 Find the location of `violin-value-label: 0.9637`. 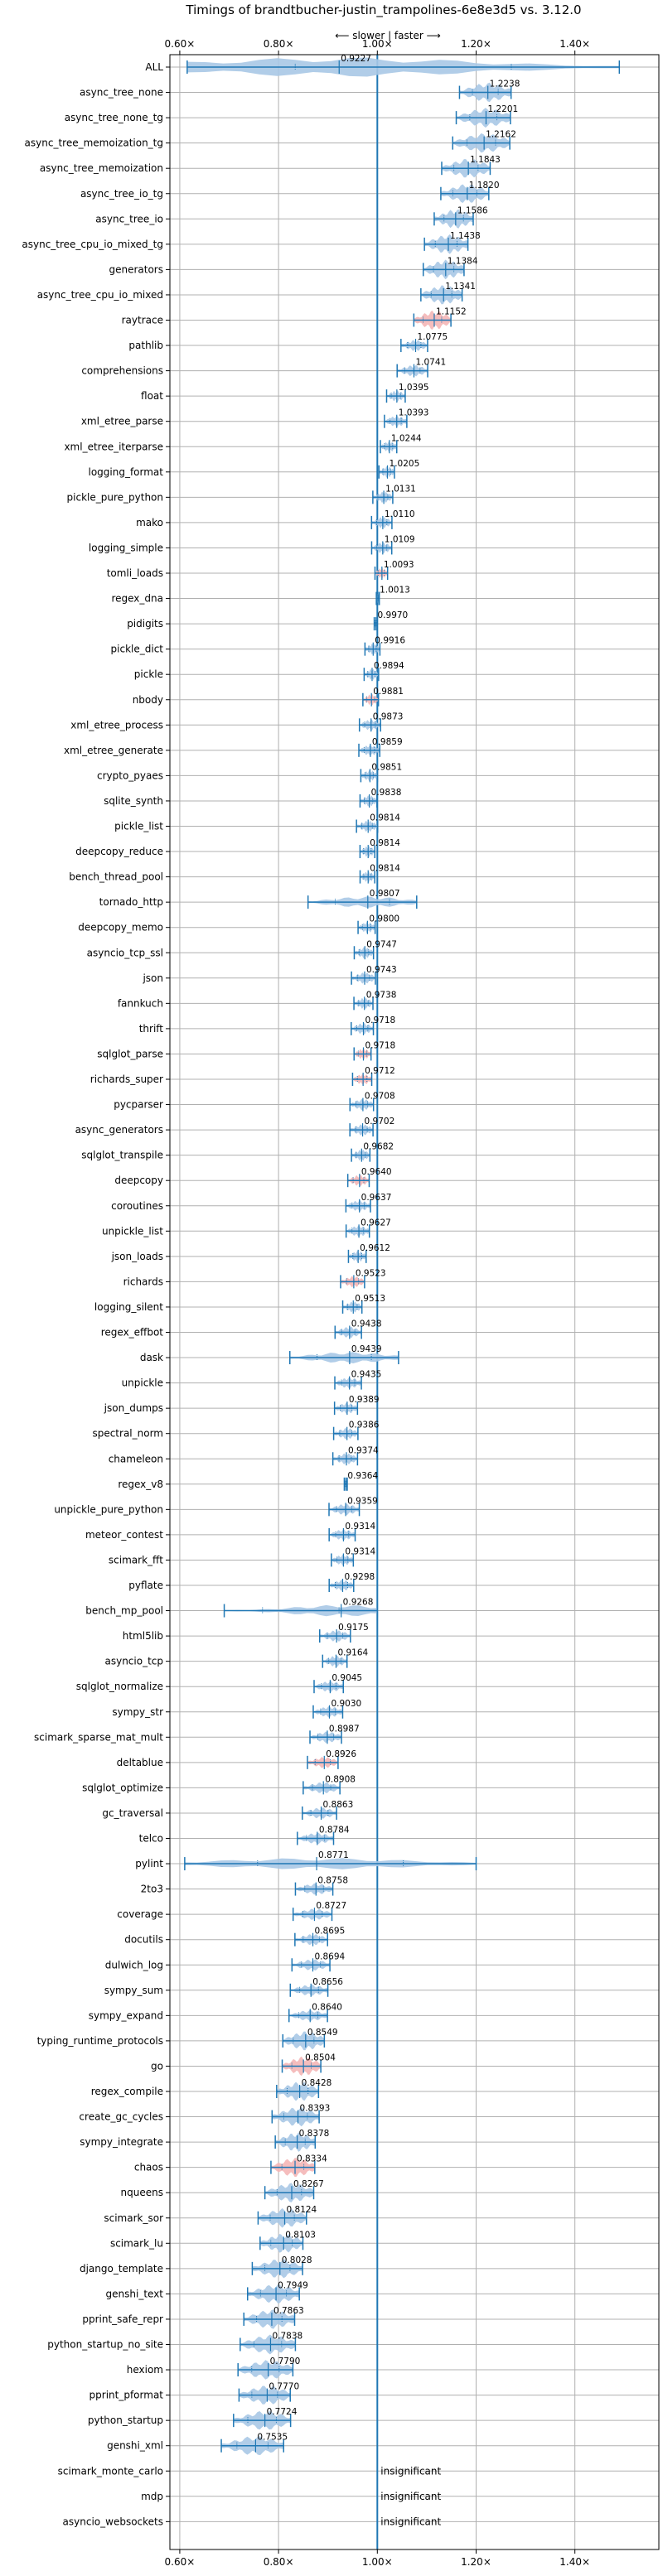

violin-value-label: 0.9637 is located at coordinates (376, 1198).